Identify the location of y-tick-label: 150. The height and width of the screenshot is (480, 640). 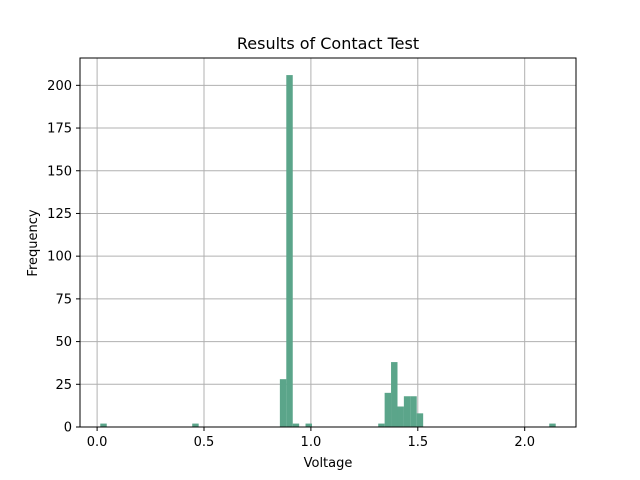
(59, 171).